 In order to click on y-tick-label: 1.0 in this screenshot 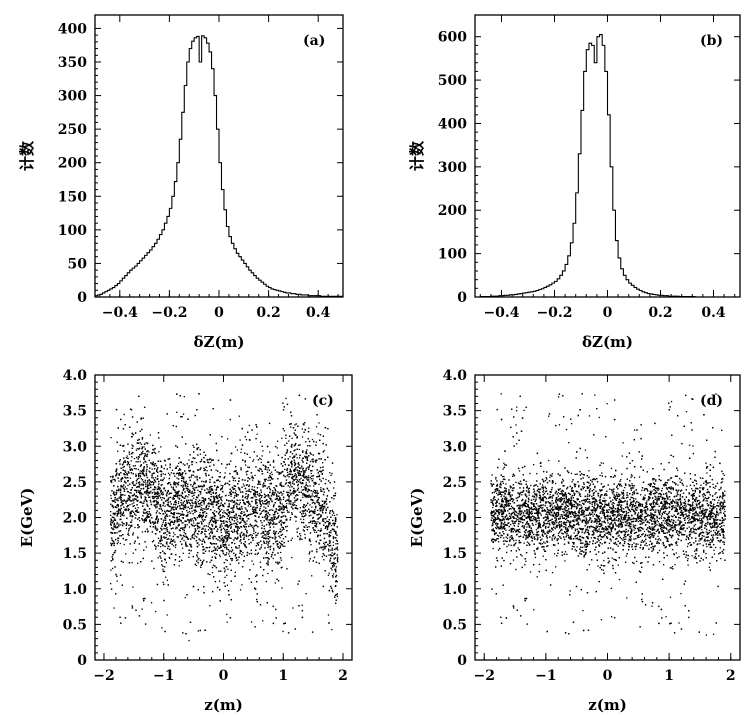, I will do `click(75, 590)`.